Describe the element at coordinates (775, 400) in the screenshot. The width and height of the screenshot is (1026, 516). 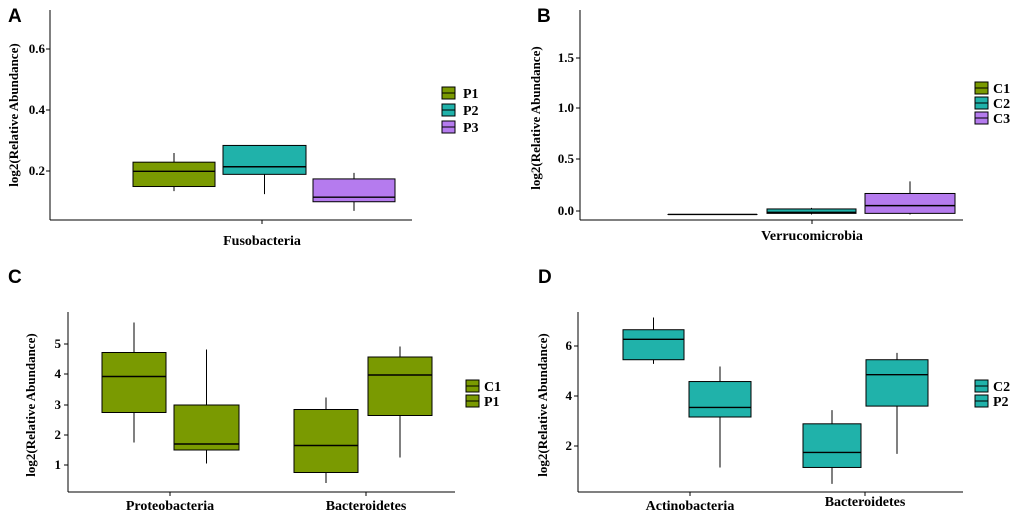
I see `panel-d-boxes` at that location.